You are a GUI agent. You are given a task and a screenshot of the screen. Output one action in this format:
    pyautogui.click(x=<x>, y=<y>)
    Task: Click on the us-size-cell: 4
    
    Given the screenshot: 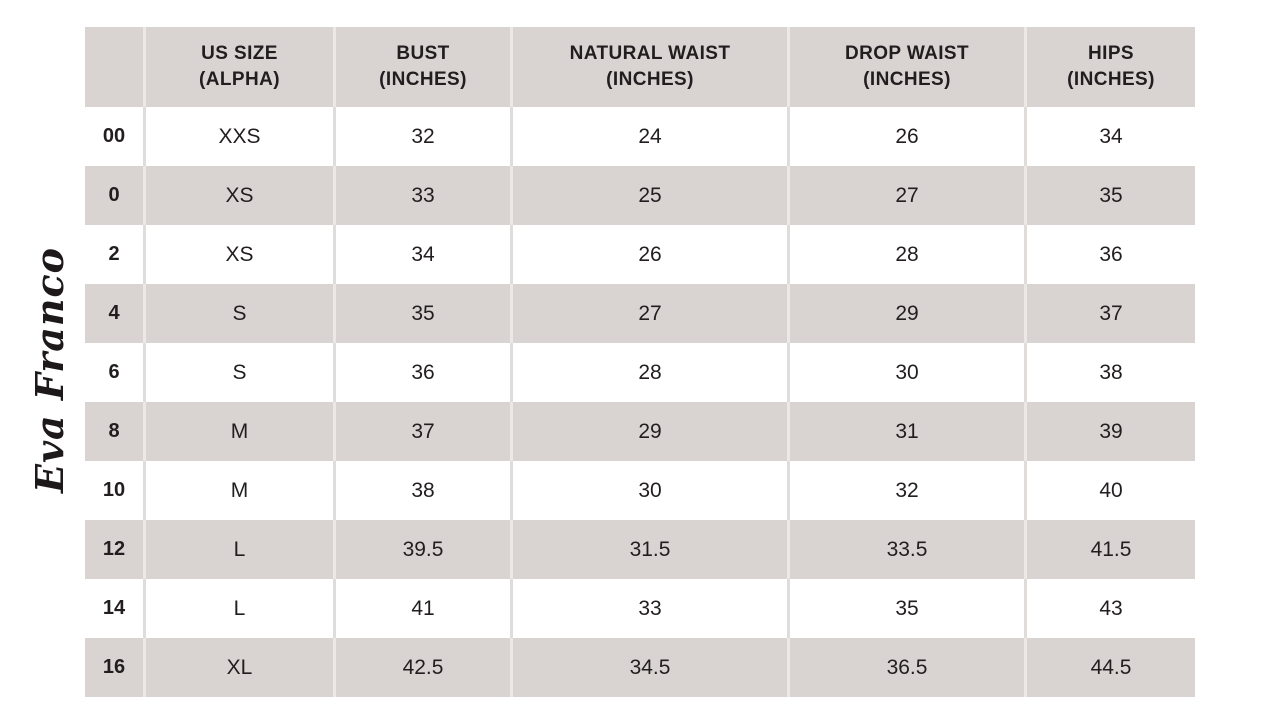 What is the action you would take?
    pyautogui.click(x=114, y=313)
    